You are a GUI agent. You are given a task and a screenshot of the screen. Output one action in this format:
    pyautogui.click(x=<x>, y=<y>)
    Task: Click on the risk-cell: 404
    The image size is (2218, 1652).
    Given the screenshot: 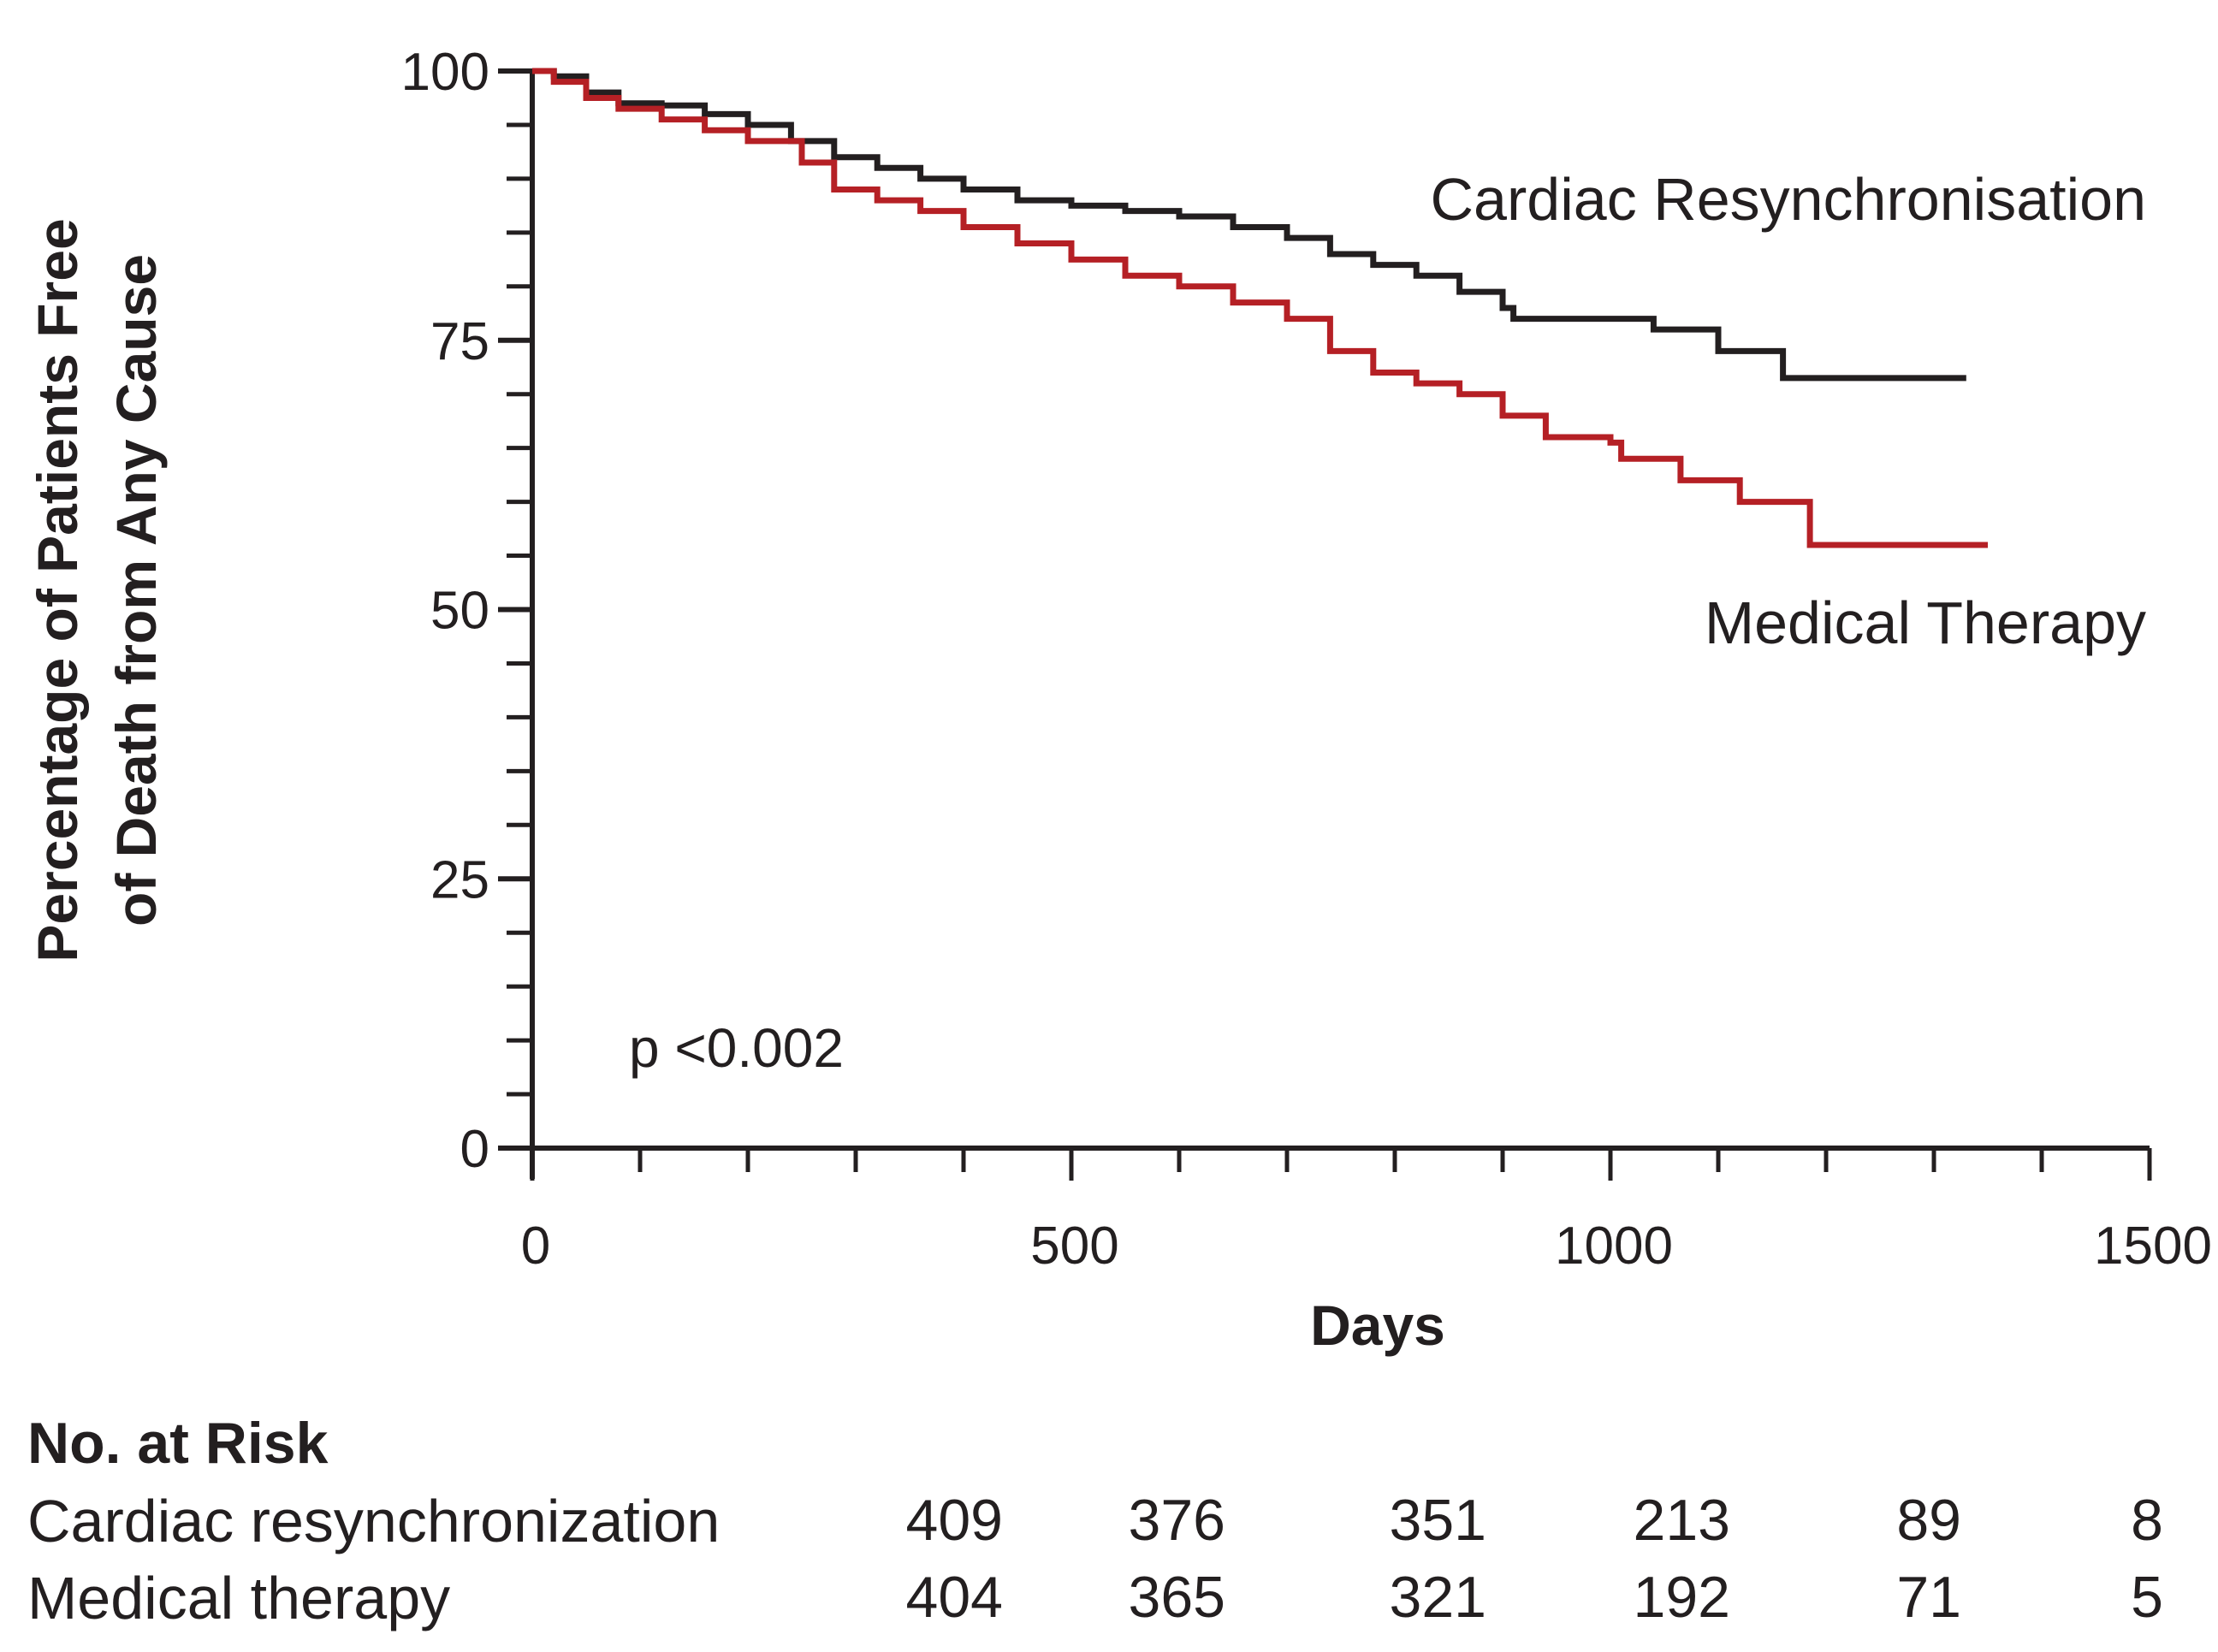 What is the action you would take?
    pyautogui.click(x=954, y=1597)
    